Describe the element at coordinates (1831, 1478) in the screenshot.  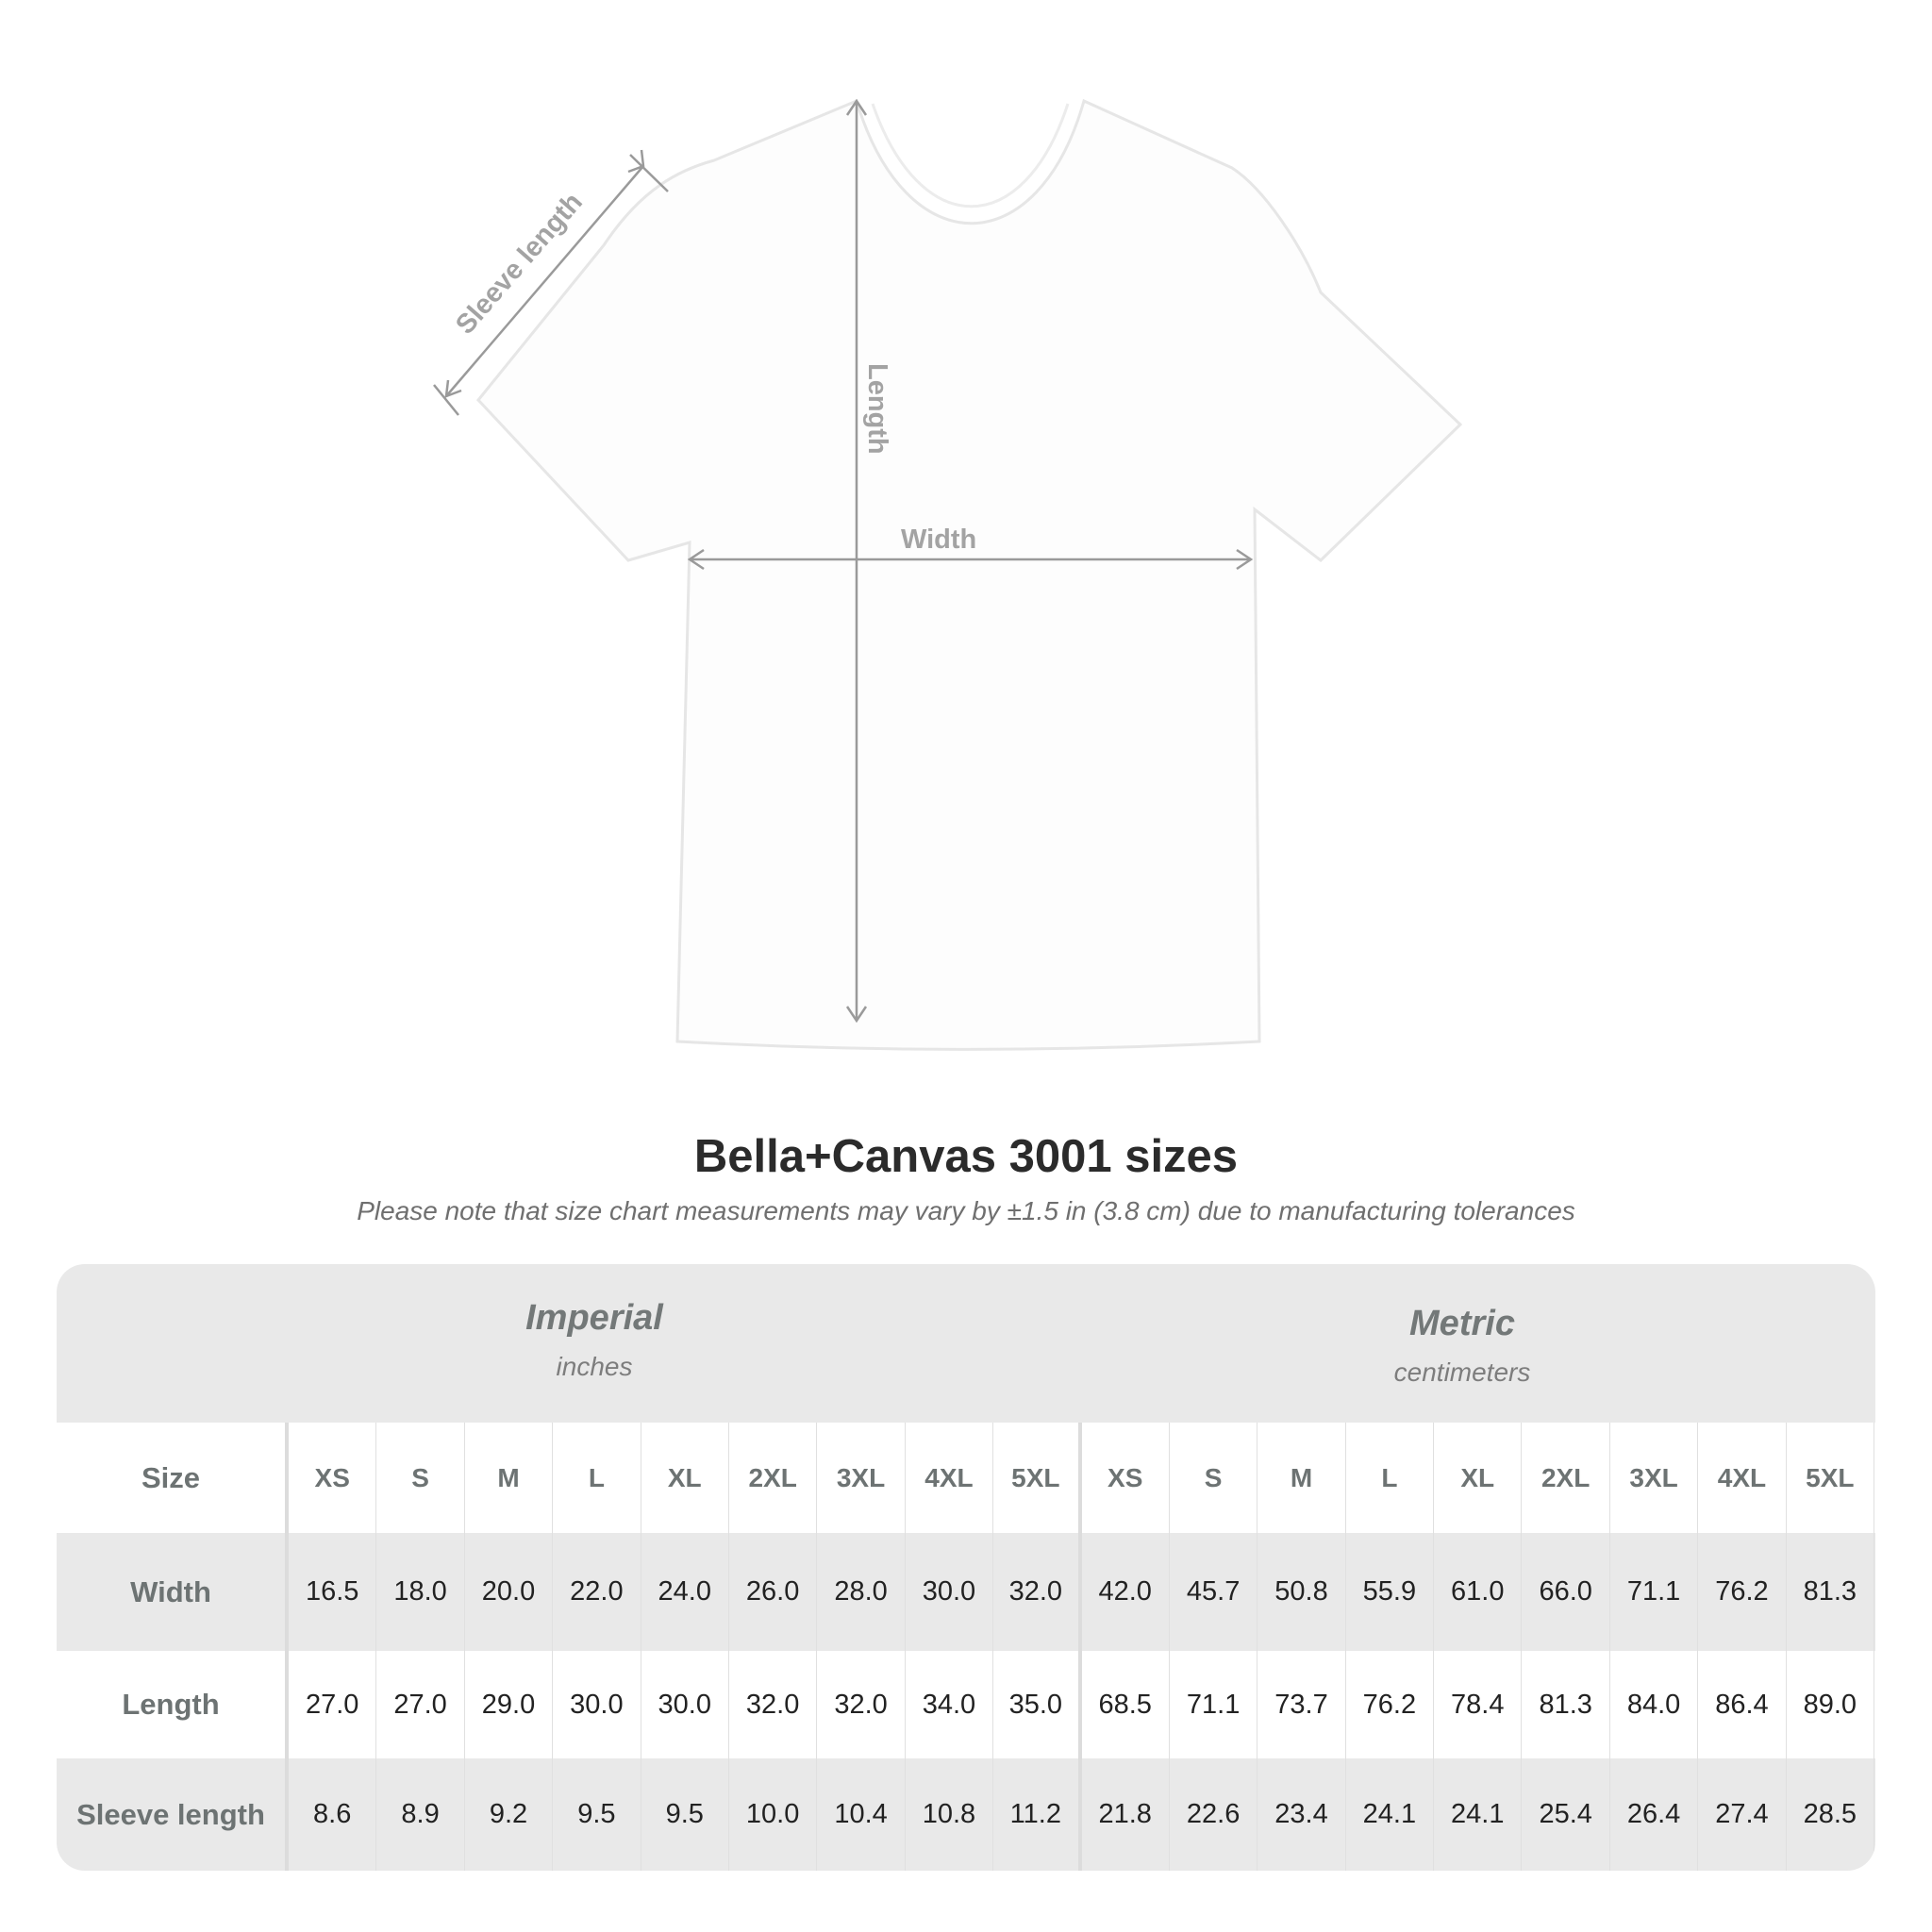
I see `size-header-metric: 5XL` at that location.